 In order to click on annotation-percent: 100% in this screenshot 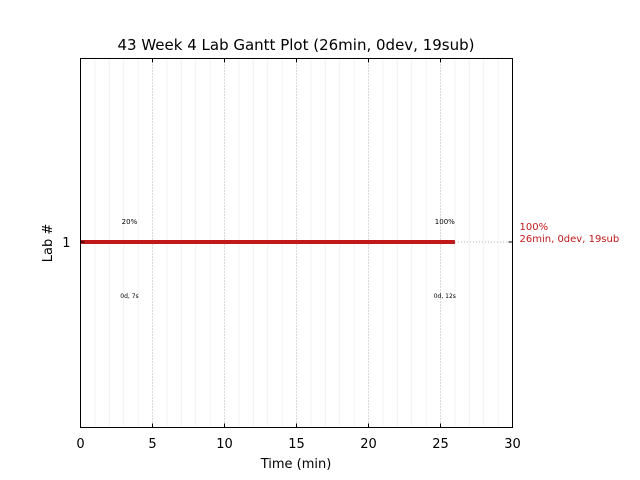, I will do `click(445, 222)`.